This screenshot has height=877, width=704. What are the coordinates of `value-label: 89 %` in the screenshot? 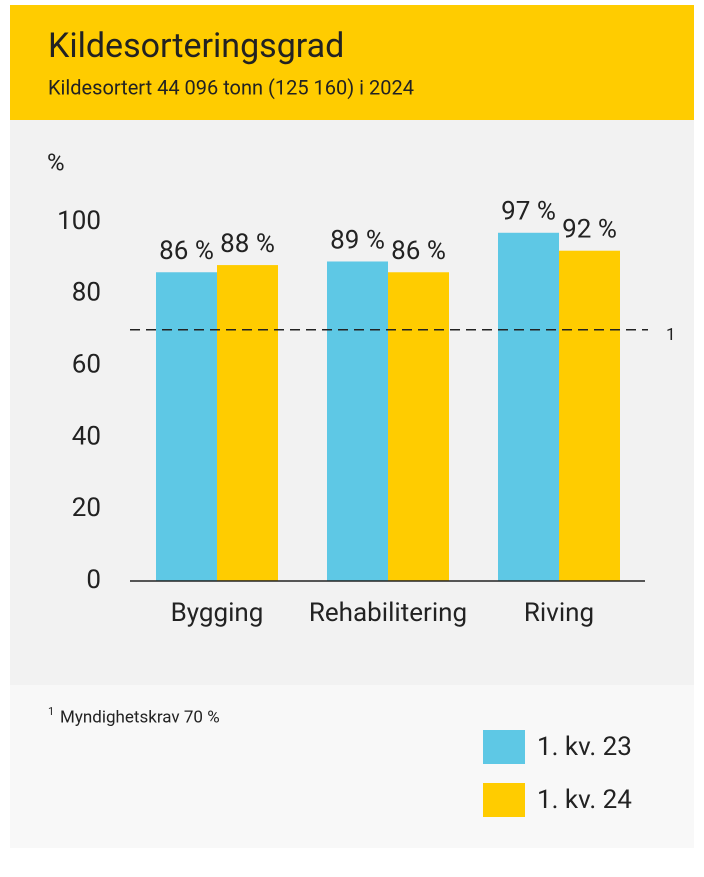 It's located at (357, 240).